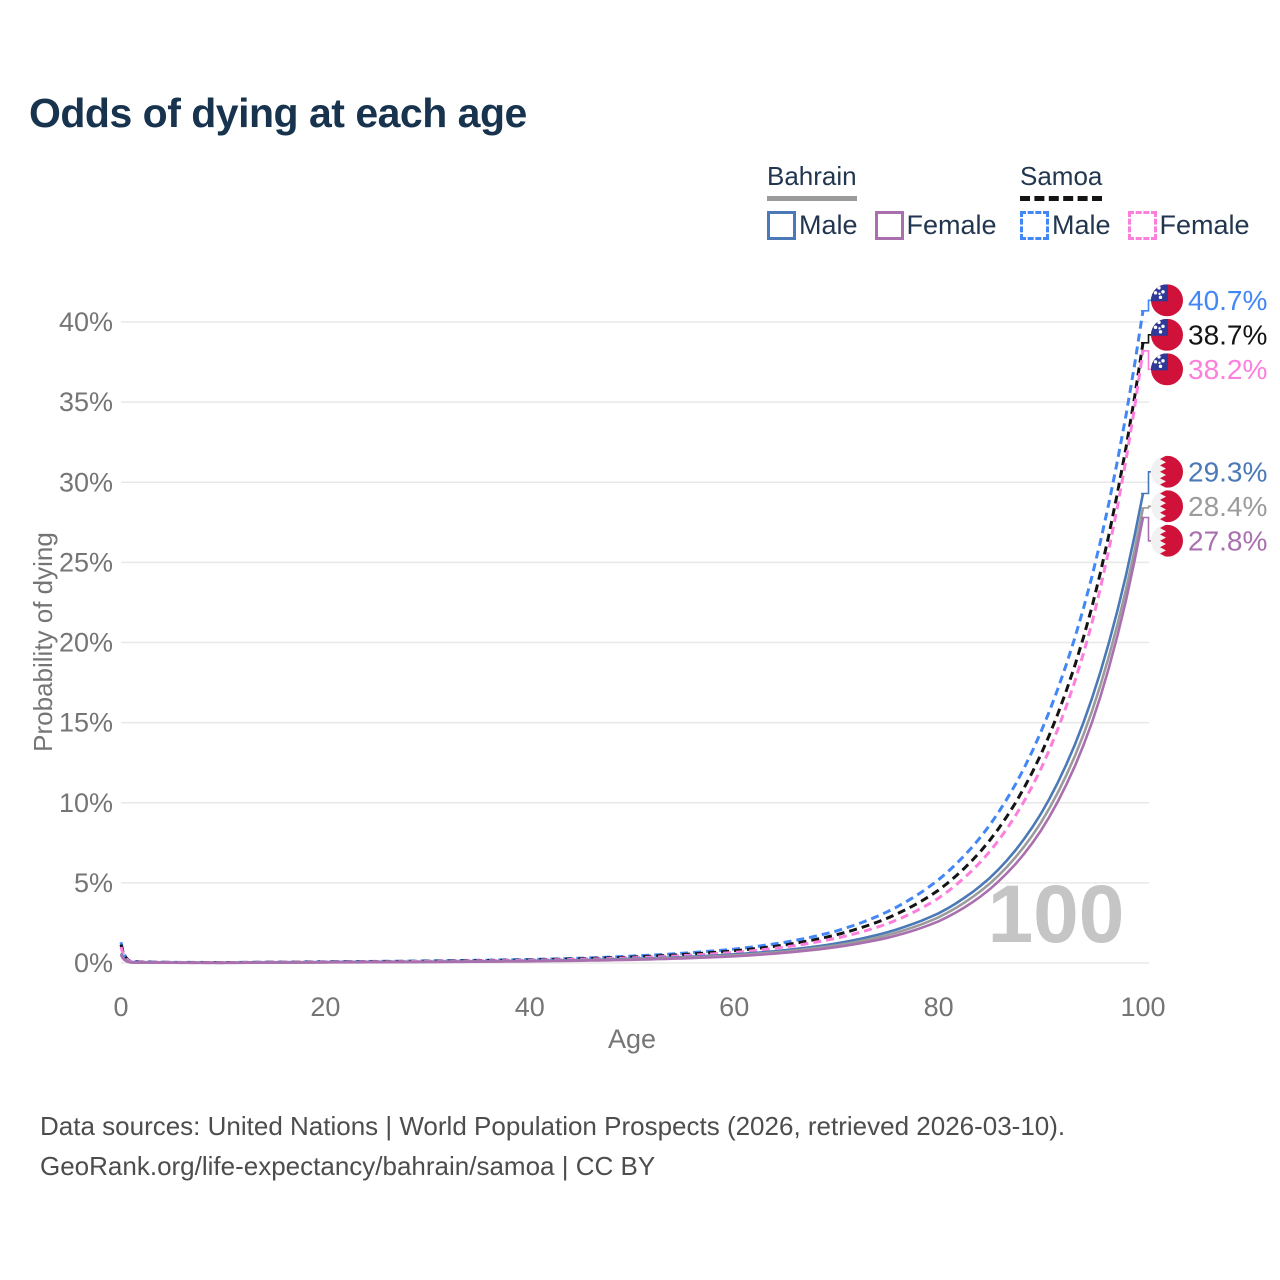  What do you see at coordinates (93, 883) in the screenshot?
I see `y-tick-label: 5%` at bounding box center [93, 883].